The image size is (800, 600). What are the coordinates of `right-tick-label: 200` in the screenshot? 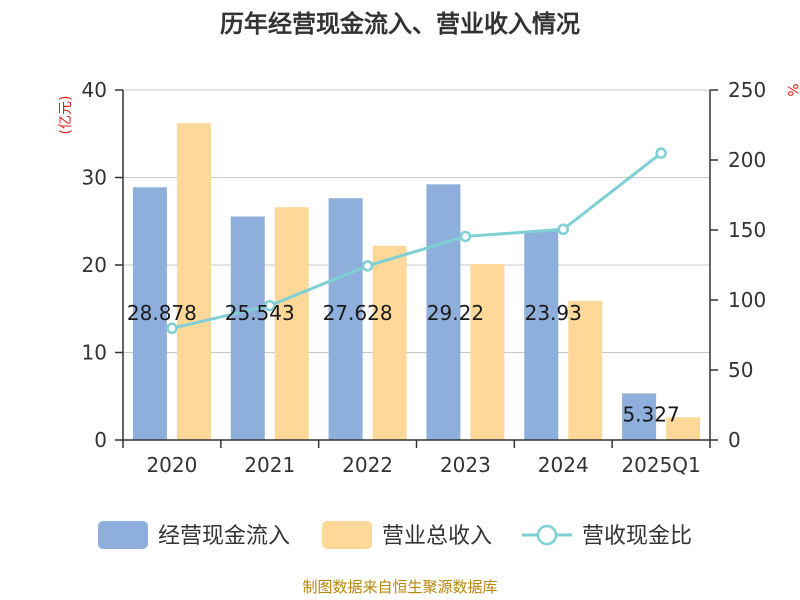 It's located at (747, 160).